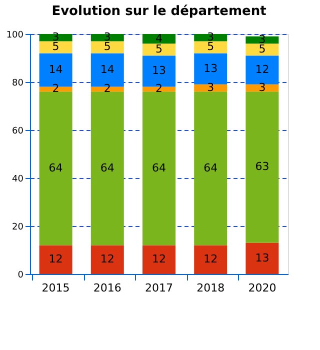  I want to click on y-tick-label: 80, so click(18, 83).